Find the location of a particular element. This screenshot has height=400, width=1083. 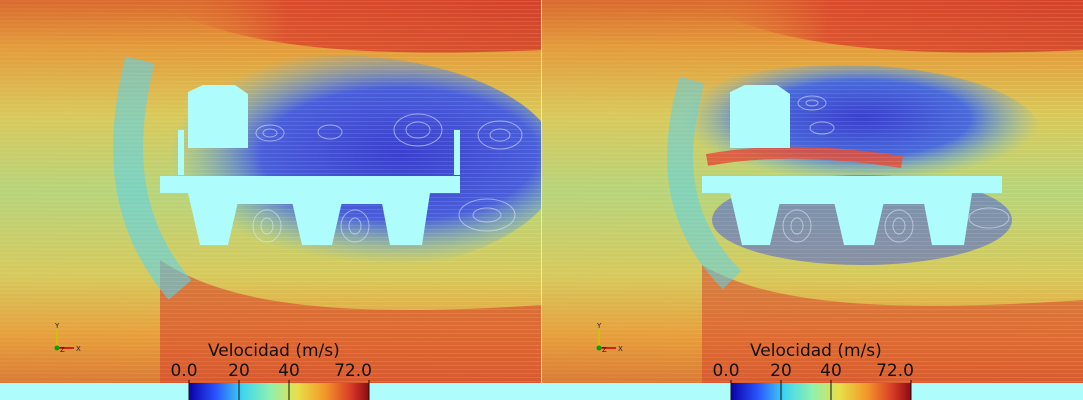

bridge-section-left is located at coordinates (310, 165).